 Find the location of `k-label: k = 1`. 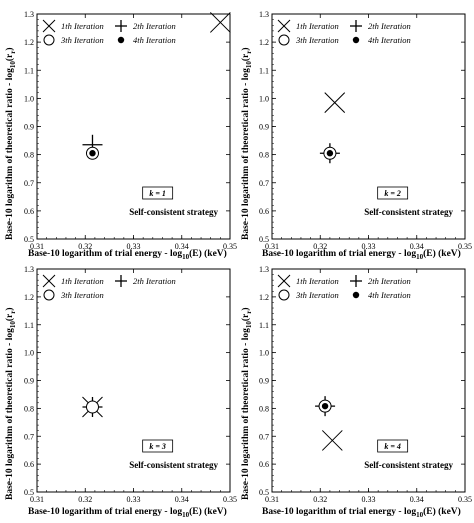

k-label: k = 1 is located at coordinates (157, 193).